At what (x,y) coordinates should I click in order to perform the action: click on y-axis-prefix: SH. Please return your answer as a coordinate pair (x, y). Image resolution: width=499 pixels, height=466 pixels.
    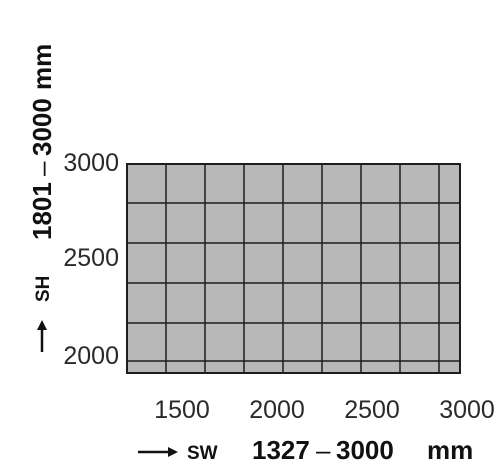
    Looking at the image, I should click on (43, 289).